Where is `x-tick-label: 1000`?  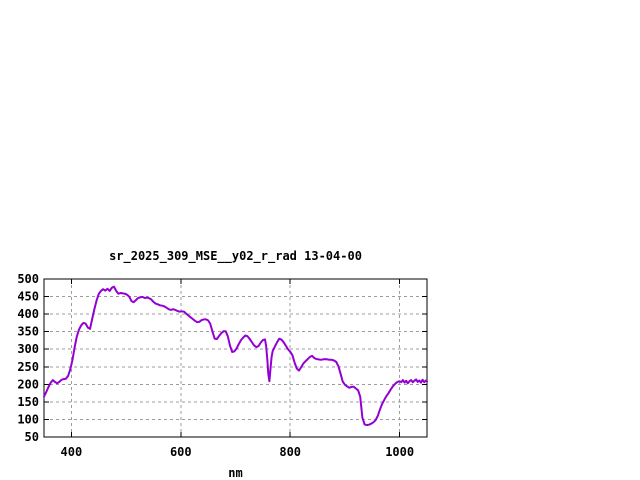
x-tick-label: 1000 is located at coordinates (399, 452).